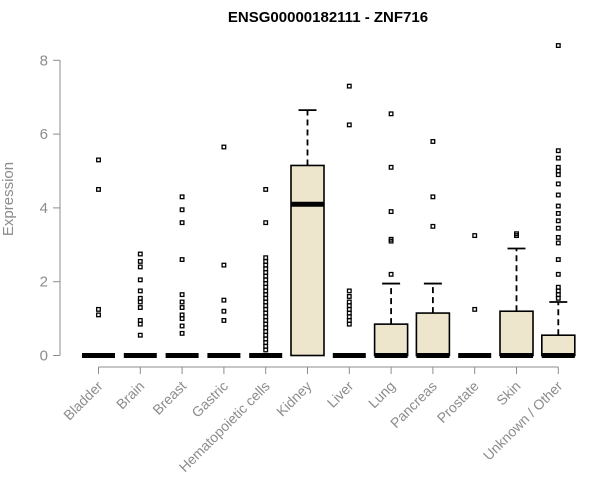 This screenshot has height=500, width=600. Describe the element at coordinates (328, 17) in the screenshot. I see `chart-title: ENSG00000182111 - ZNF716` at that location.